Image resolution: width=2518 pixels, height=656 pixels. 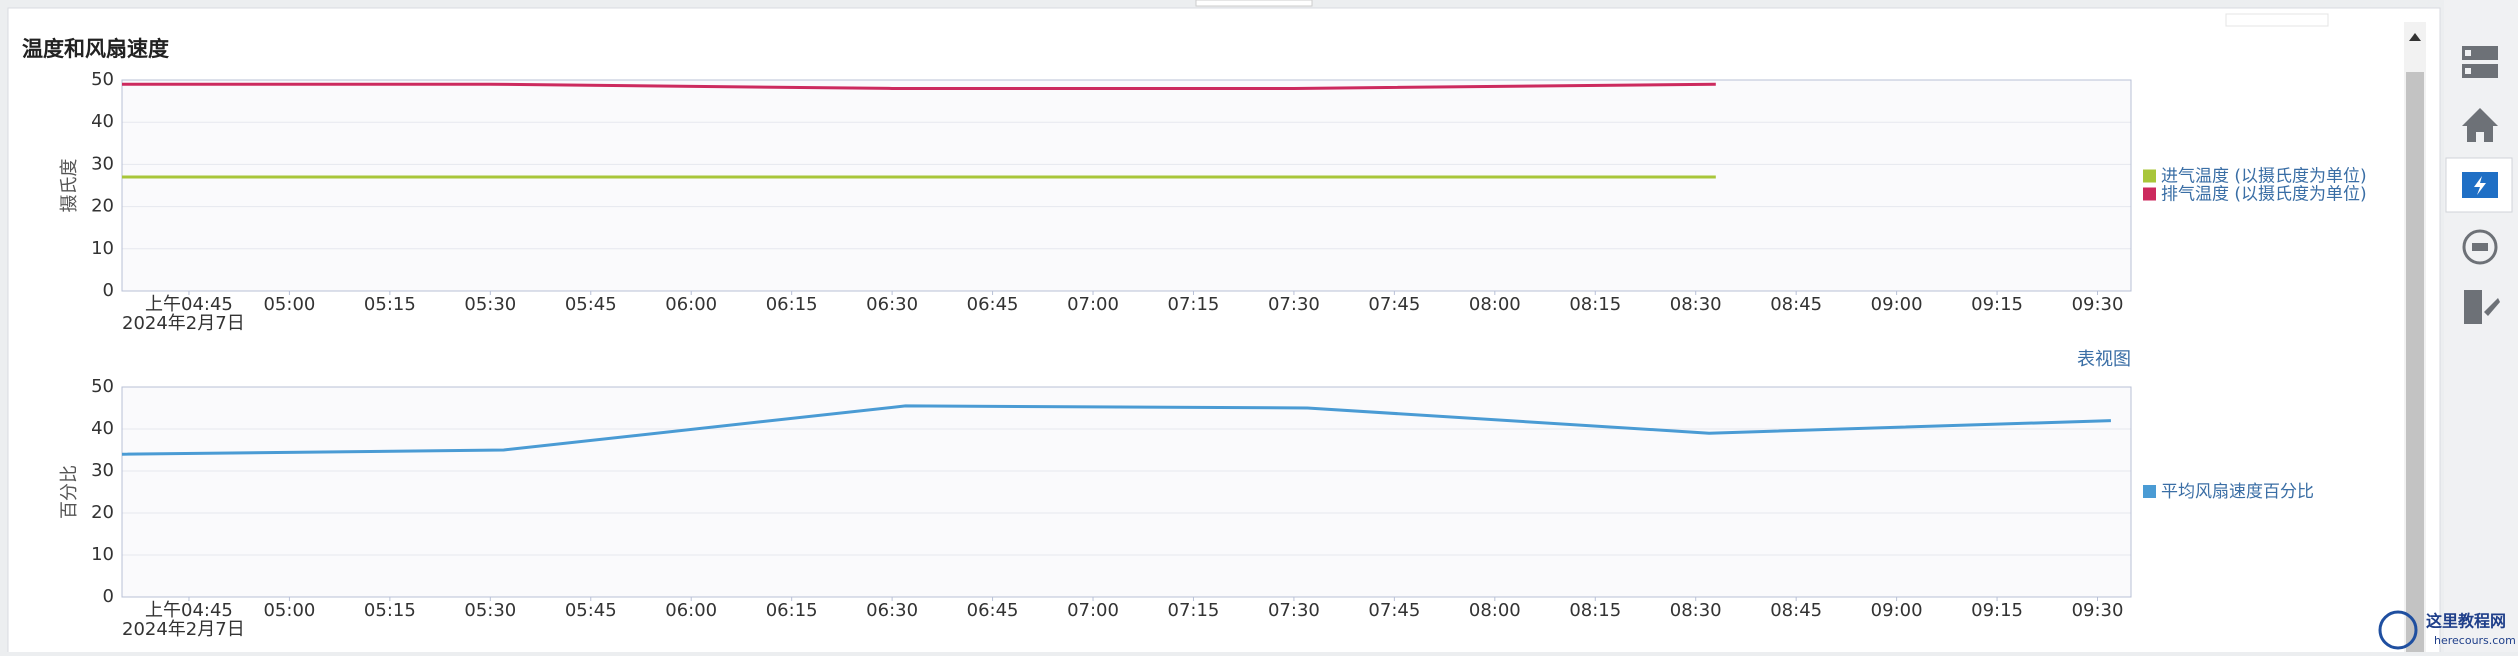 I want to click on panel-title: 温度和风扇速度, so click(x=95, y=49).